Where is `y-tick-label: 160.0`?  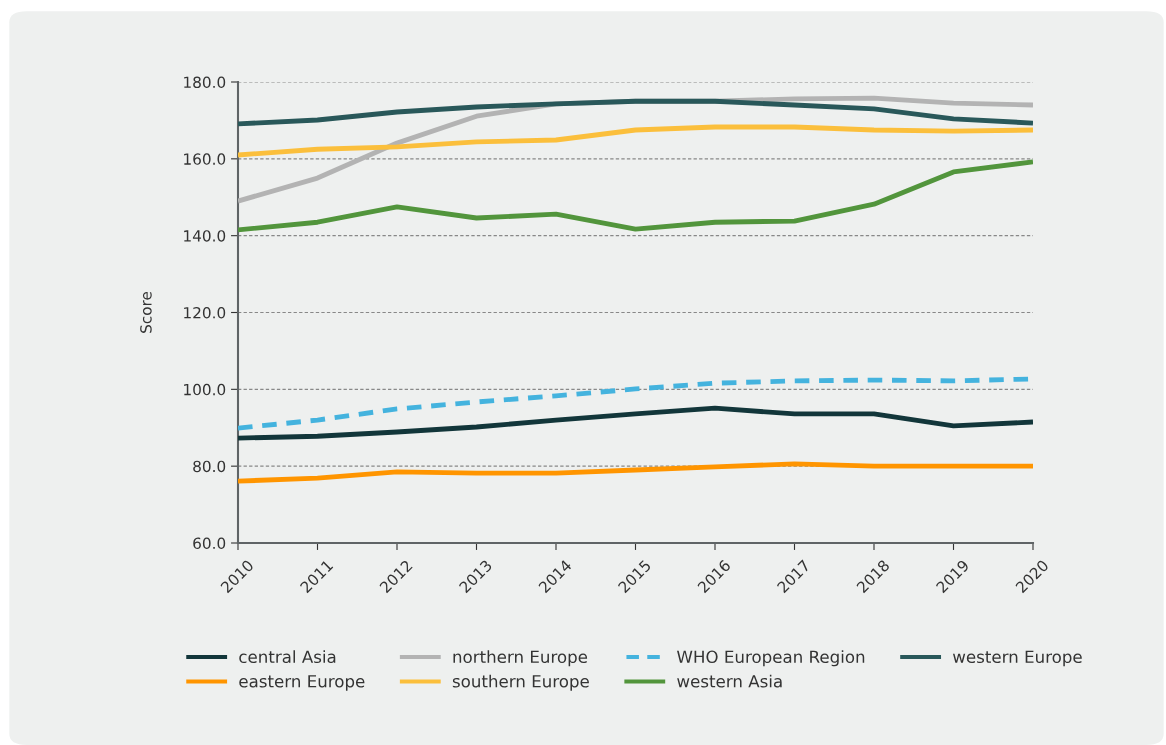
y-tick-label: 160.0 is located at coordinates (205, 159).